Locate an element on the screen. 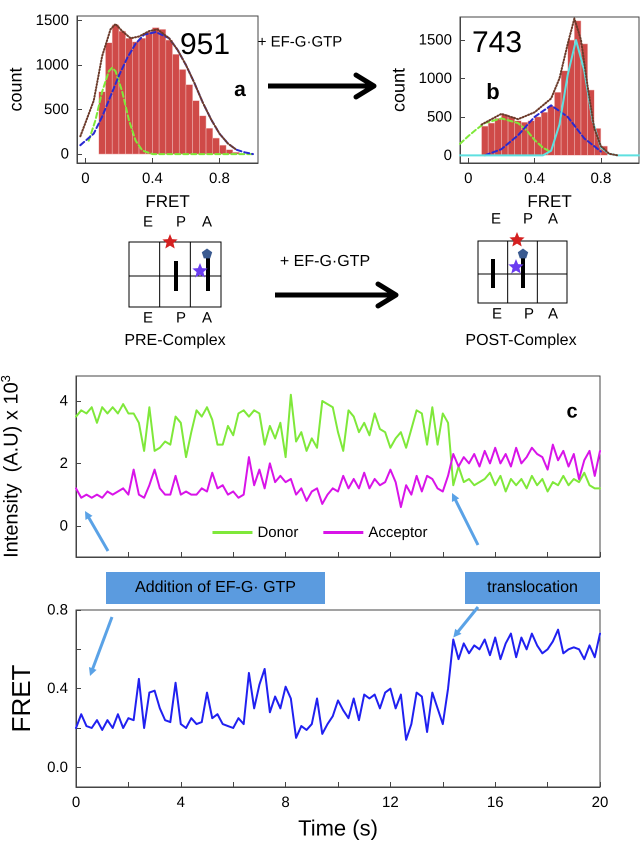  text: PRE-Complex is located at coordinates (175, 341).